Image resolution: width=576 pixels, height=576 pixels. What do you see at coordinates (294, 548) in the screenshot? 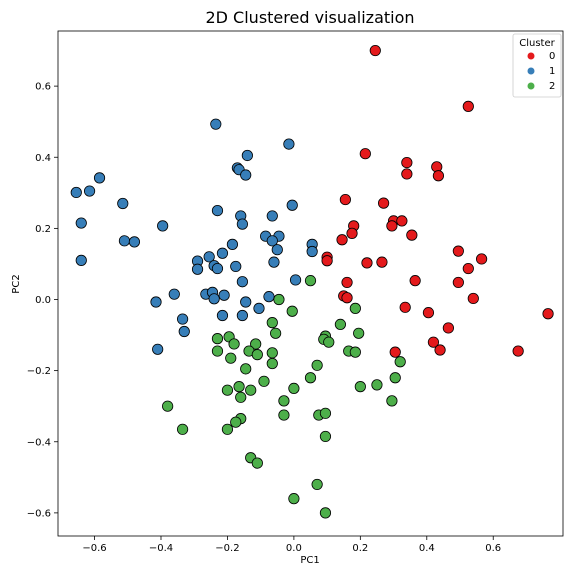
I see `x-tick-label: 0.0` at bounding box center [294, 548].